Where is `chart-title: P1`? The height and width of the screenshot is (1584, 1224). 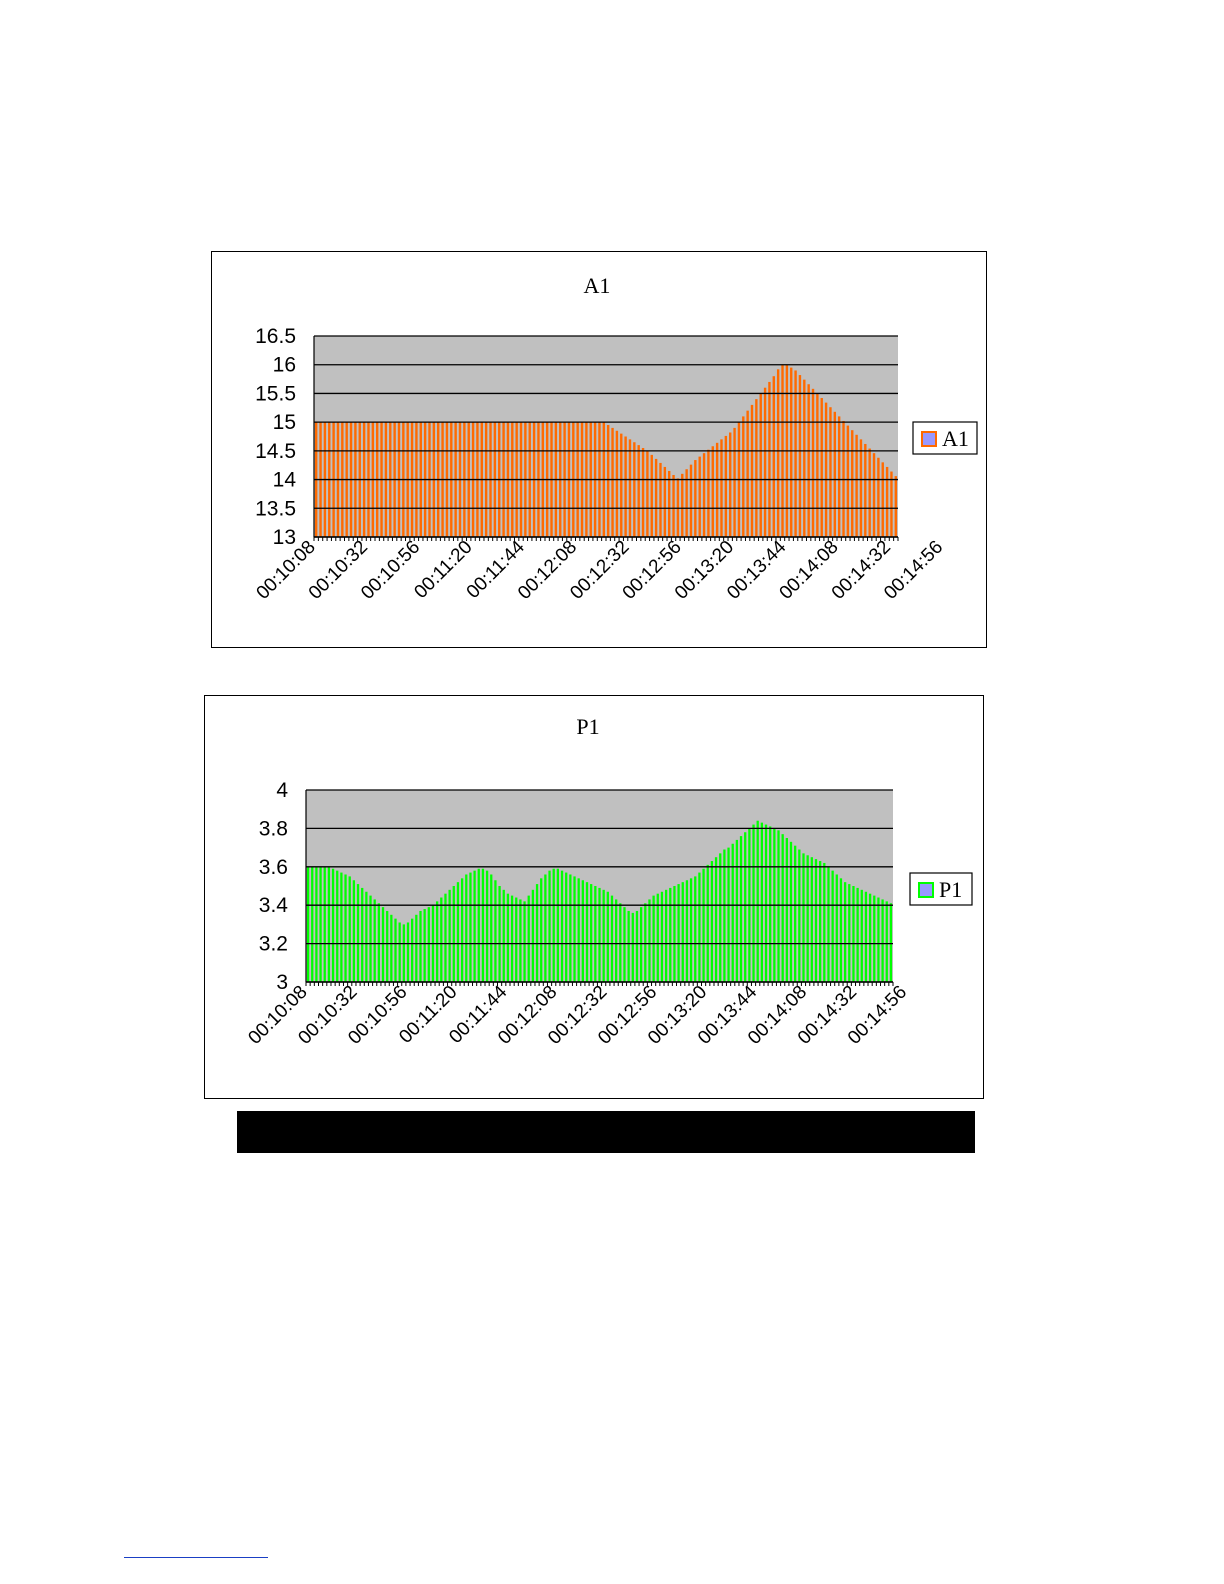
chart-title: P1 is located at coordinates (587, 726).